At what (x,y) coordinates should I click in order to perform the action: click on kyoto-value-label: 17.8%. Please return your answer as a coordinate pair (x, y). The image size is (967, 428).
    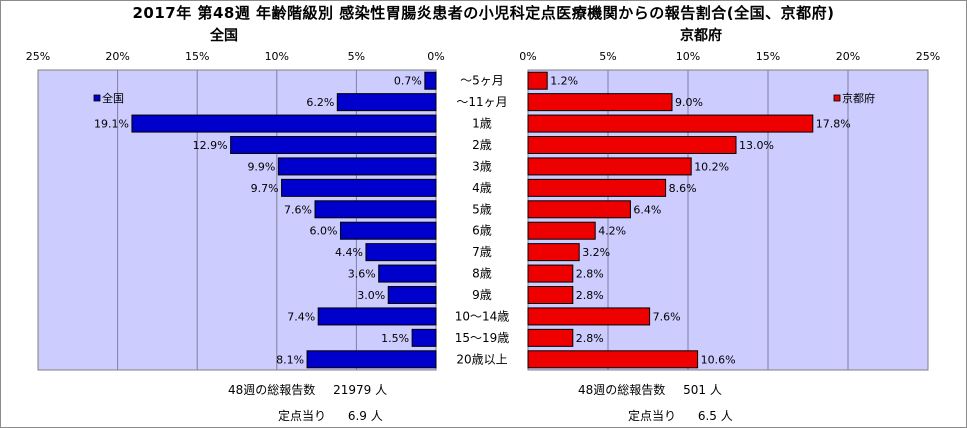
    Looking at the image, I should click on (833, 124).